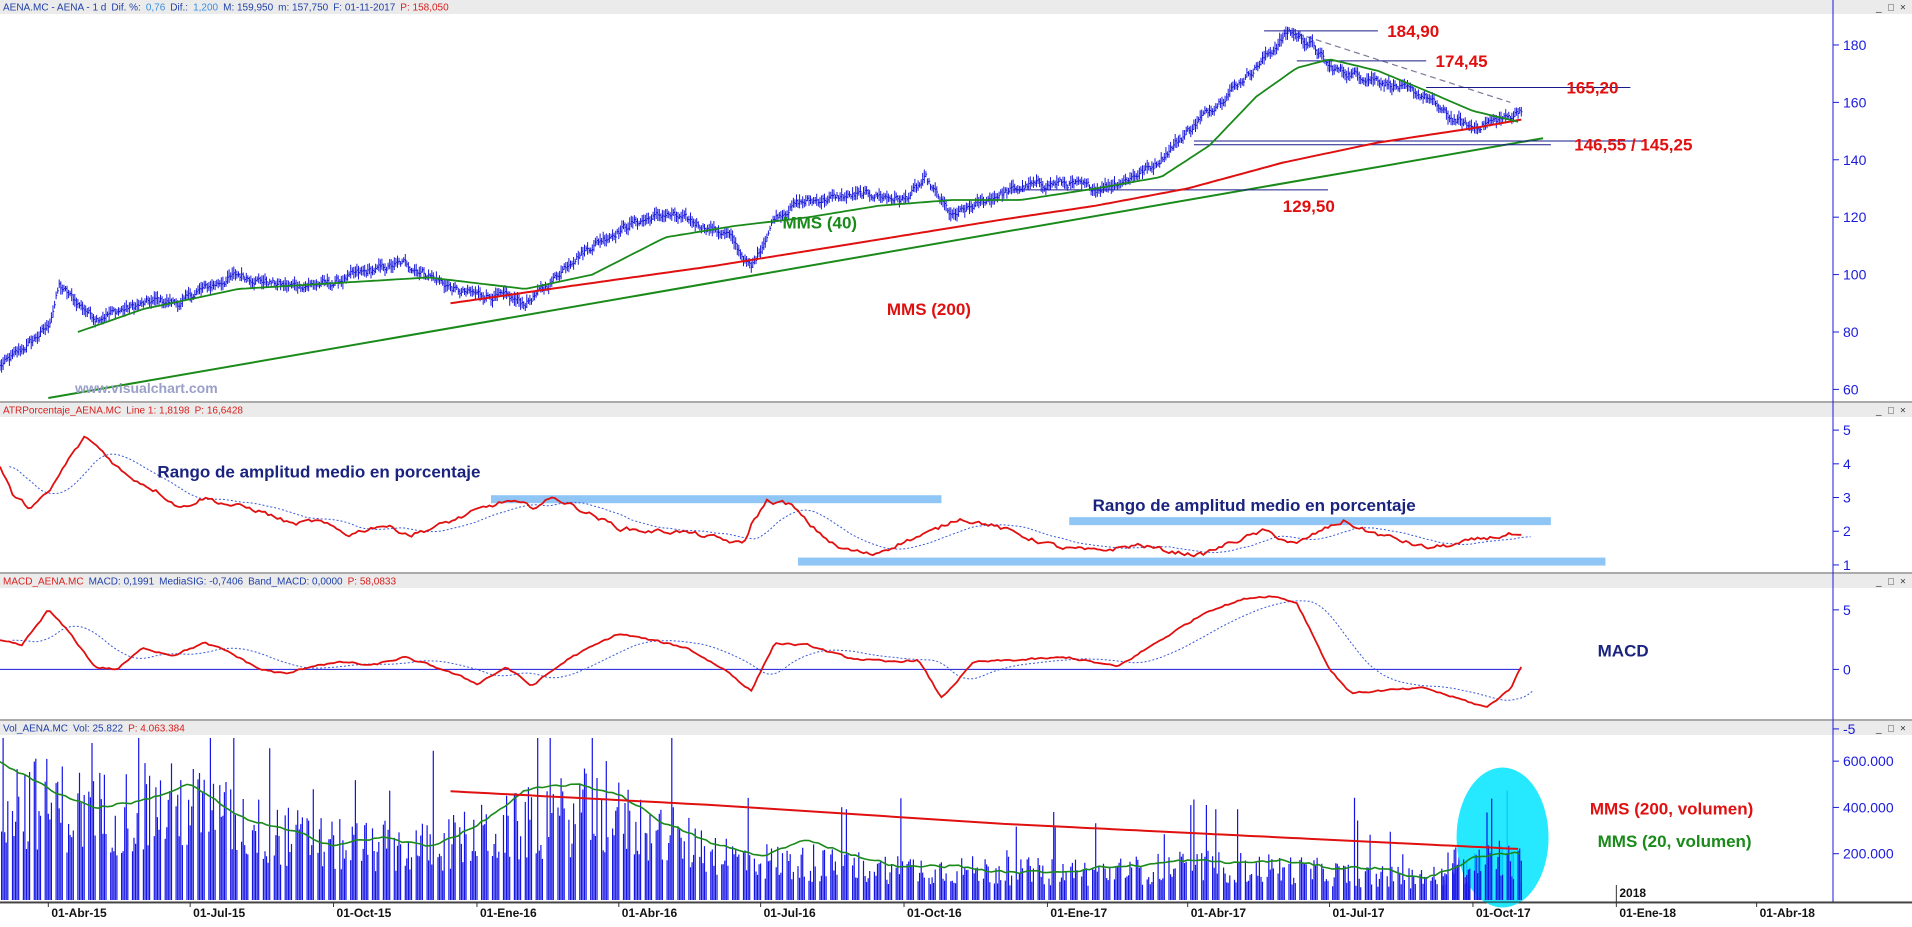 The height and width of the screenshot is (927, 1912). What do you see at coordinates (1647, 913) in the screenshot?
I see `x-tick-label: 01-Ene-18` at bounding box center [1647, 913].